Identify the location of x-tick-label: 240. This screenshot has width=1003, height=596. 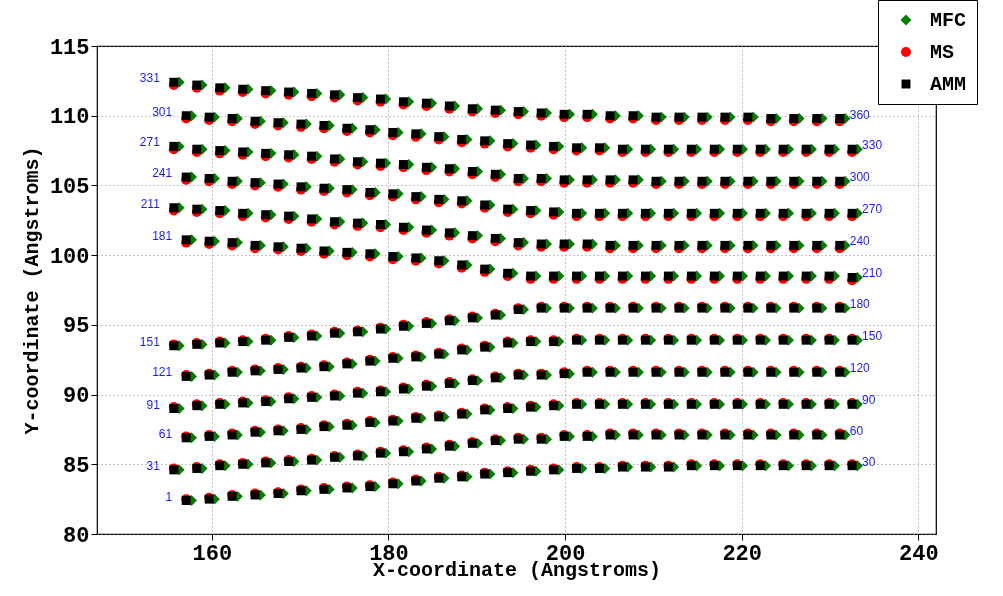
(919, 554).